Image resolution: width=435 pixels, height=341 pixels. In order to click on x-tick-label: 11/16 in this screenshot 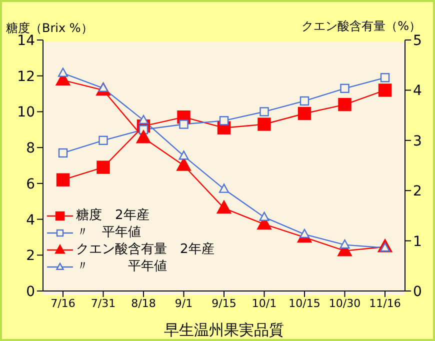, I will do `click(385, 303)`.